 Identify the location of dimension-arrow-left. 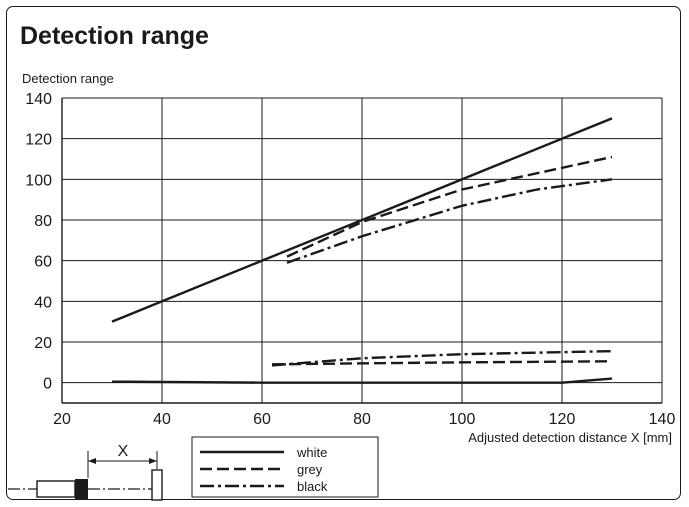
(92, 461).